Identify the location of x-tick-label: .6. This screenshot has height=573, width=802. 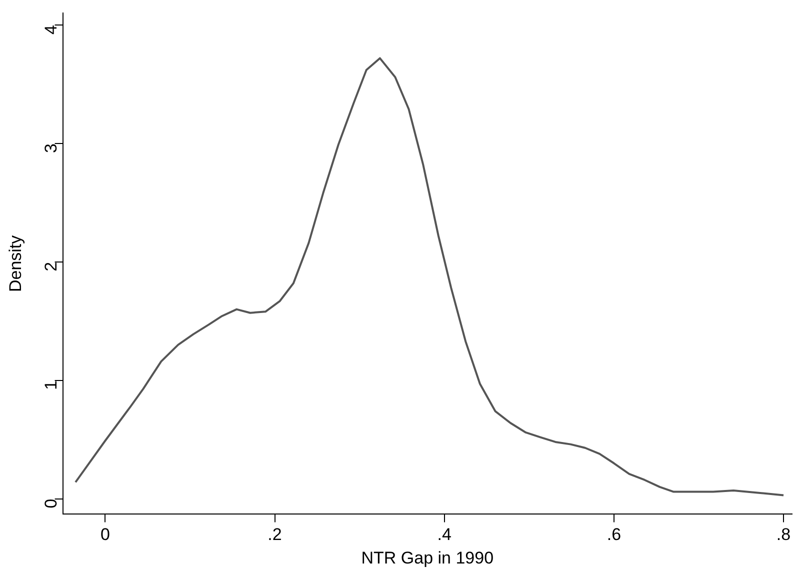
(614, 534).